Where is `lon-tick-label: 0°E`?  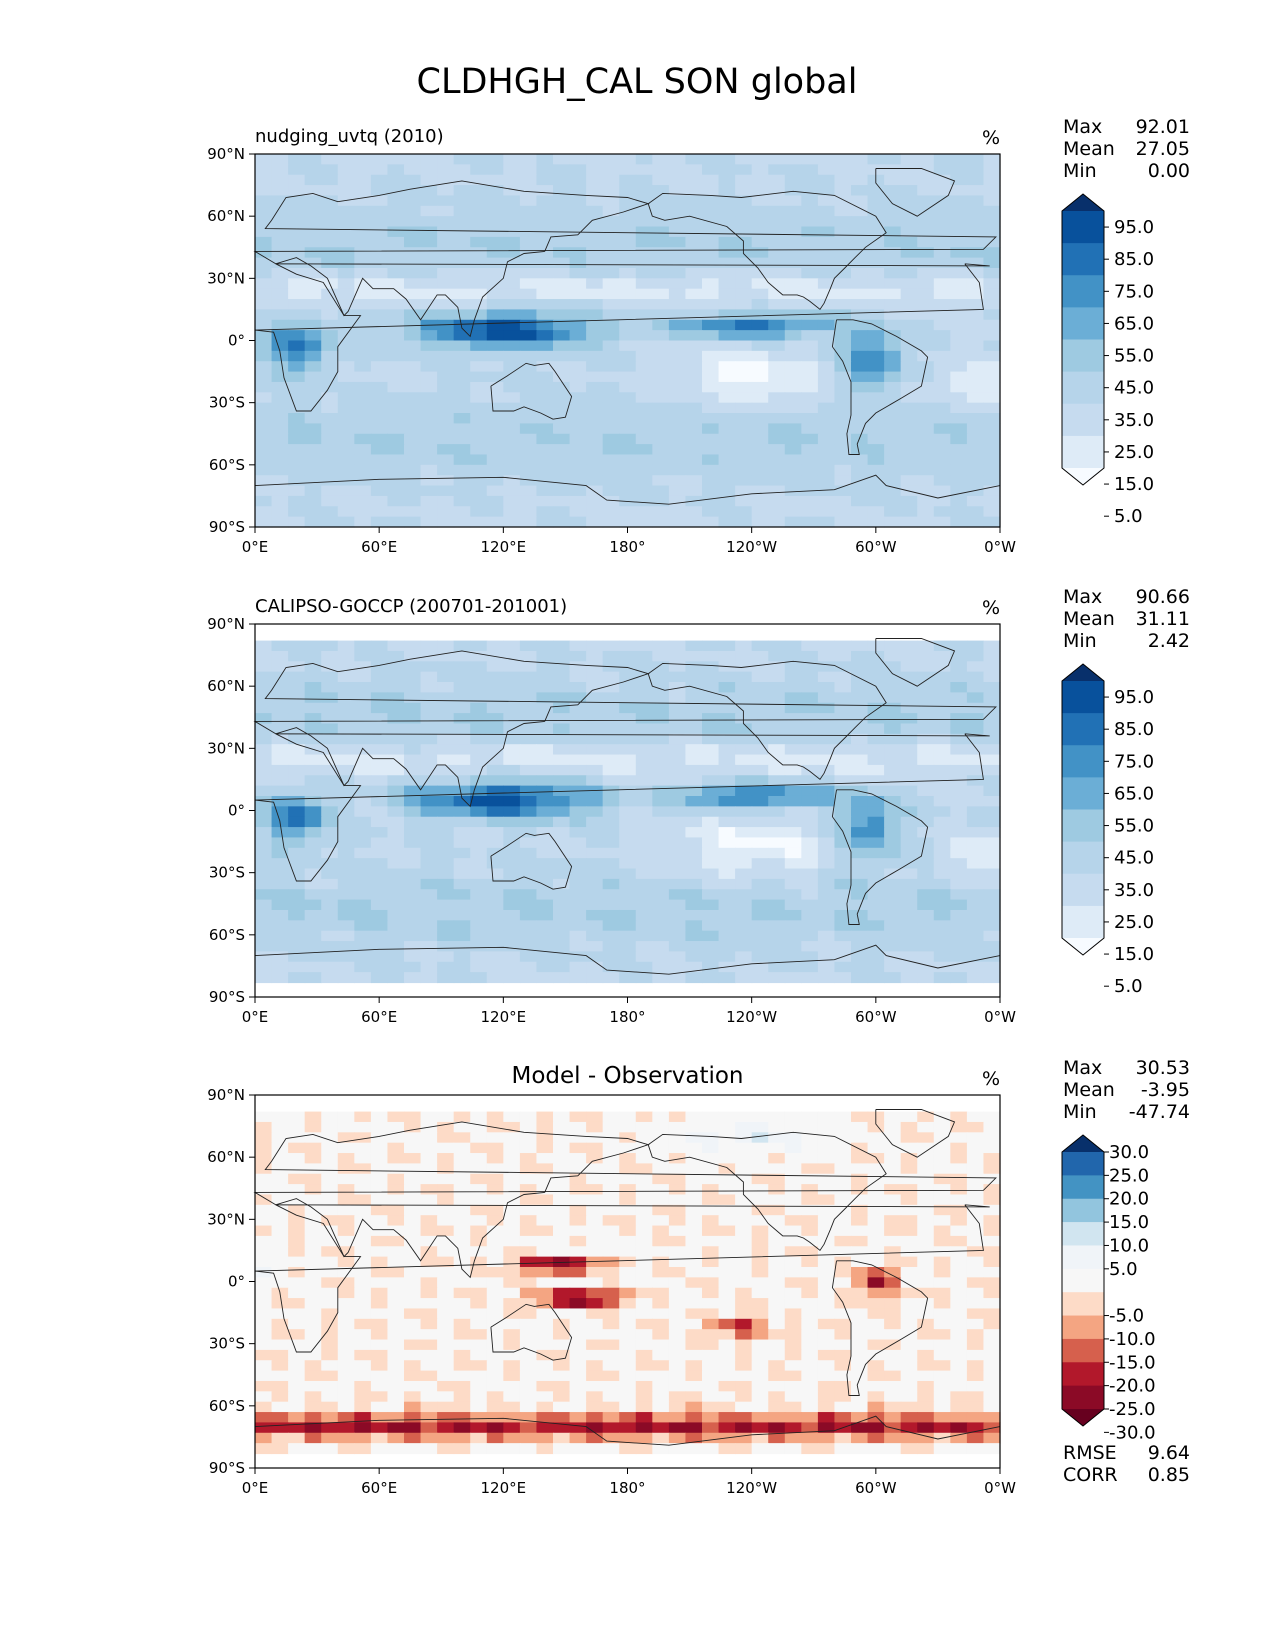 lon-tick-label: 0°E is located at coordinates (255, 547).